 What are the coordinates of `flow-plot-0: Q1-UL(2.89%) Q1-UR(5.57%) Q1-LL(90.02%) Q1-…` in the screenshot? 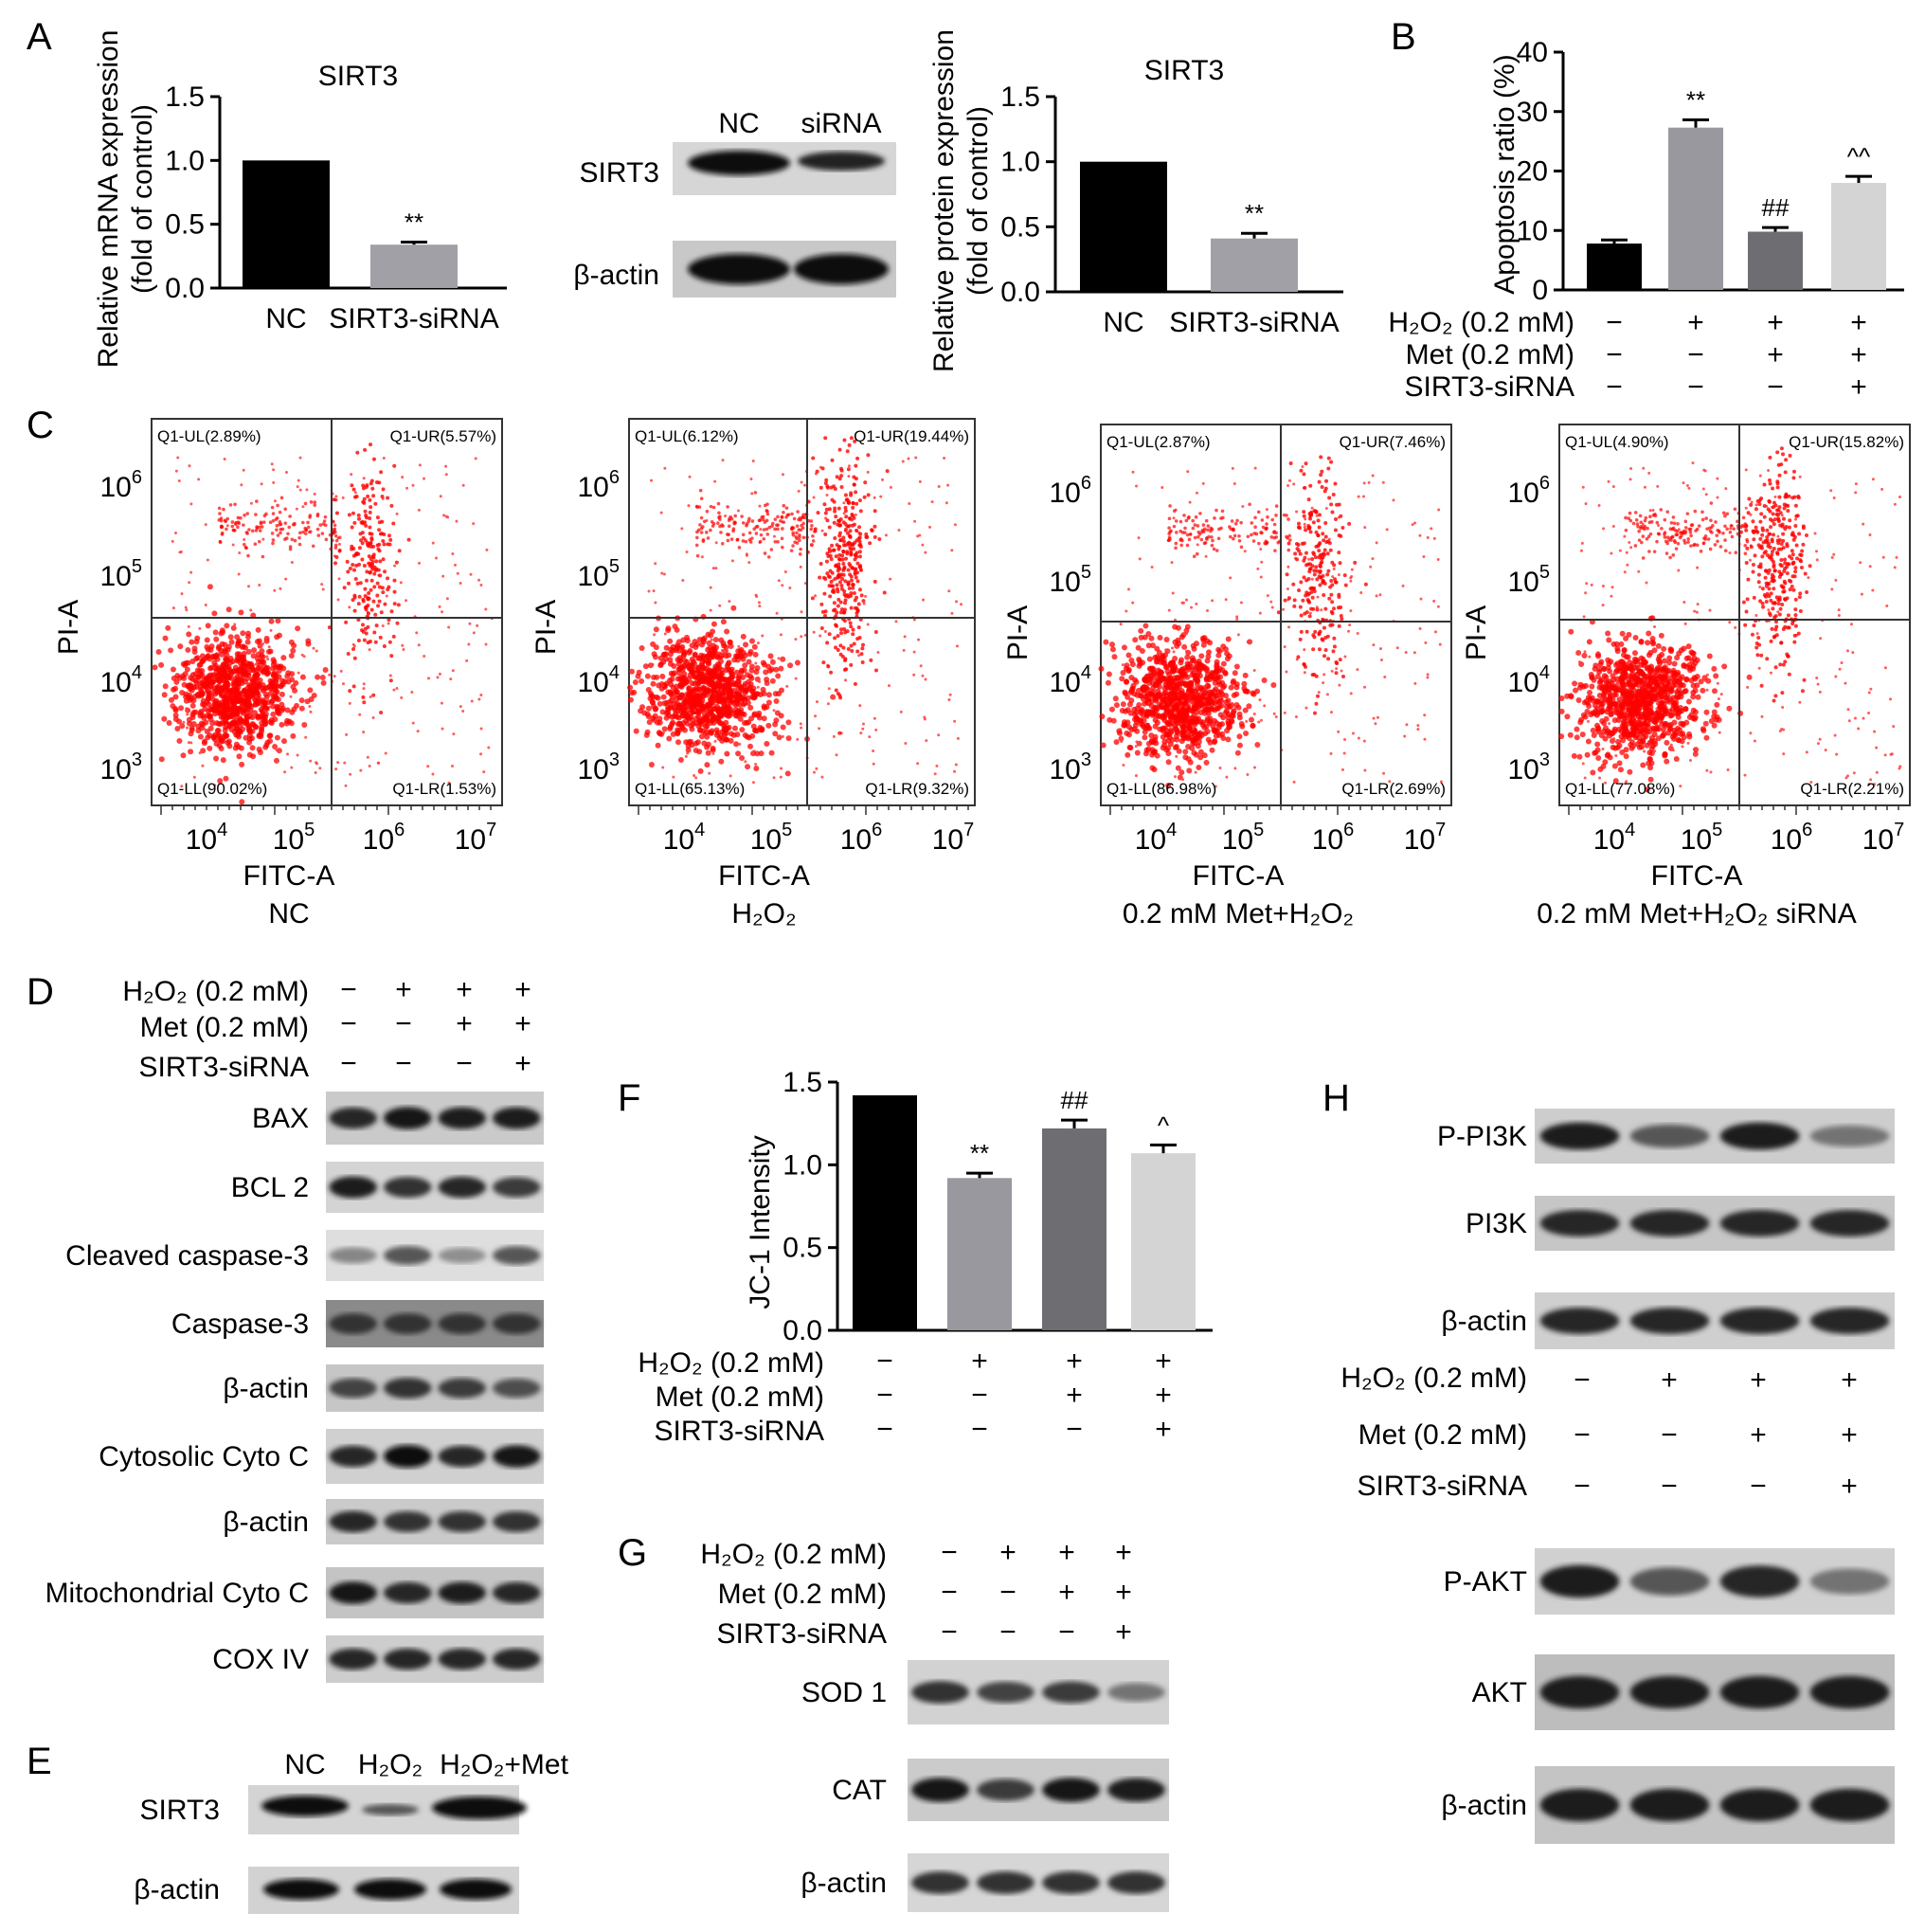 It's located at (278, 674).